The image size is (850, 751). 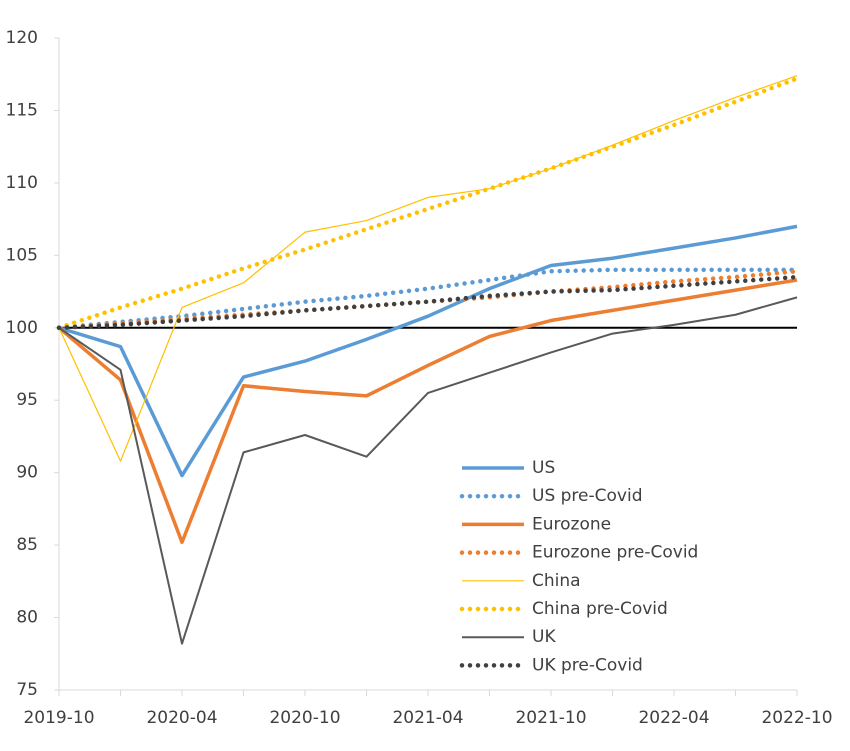 What do you see at coordinates (304, 718) in the screenshot?
I see `x-tick-label: 2020-10` at bounding box center [304, 718].